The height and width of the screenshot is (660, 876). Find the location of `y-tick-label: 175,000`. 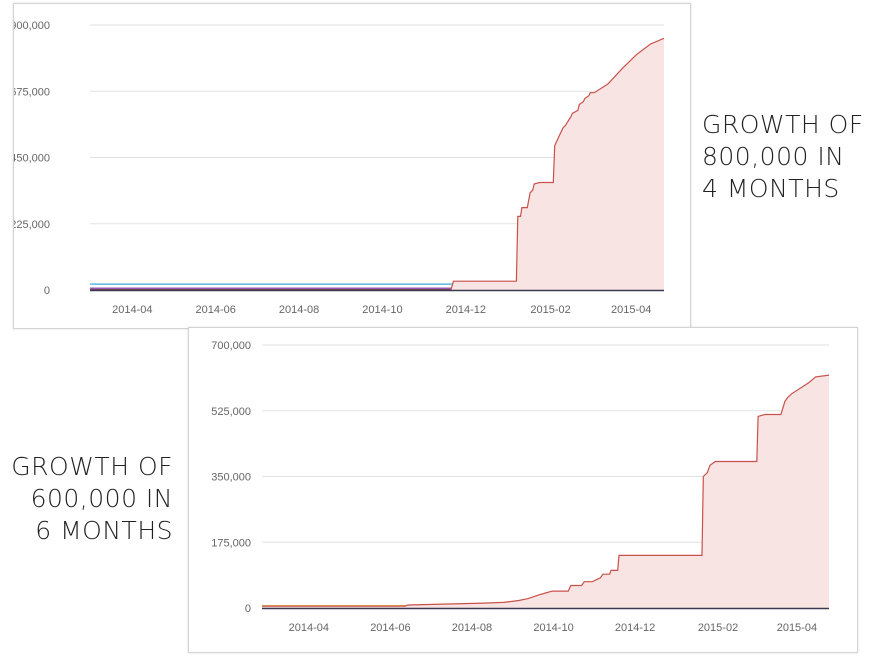

y-tick-label: 175,000 is located at coordinates (231, 543).